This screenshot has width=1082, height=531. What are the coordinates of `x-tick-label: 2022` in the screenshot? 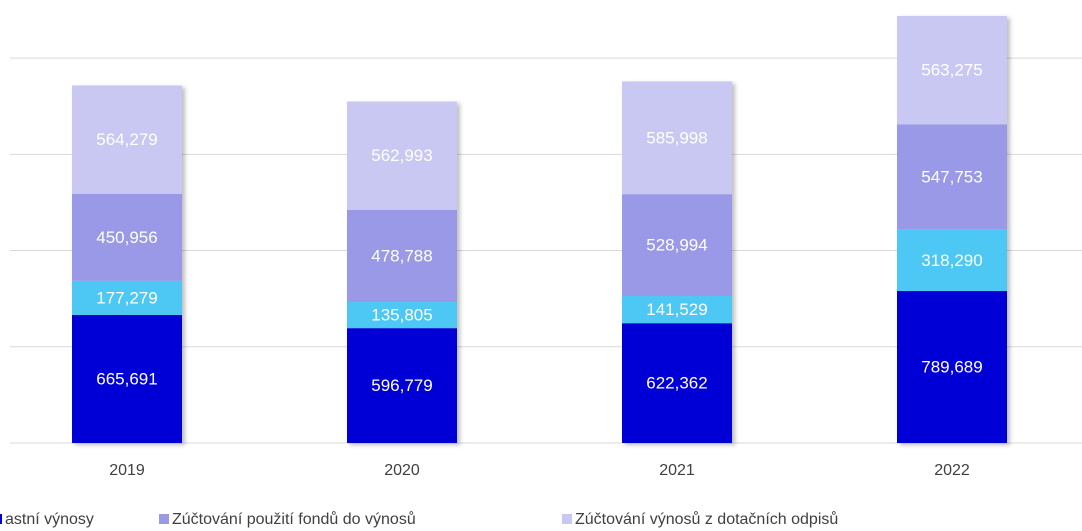 It's located at (952, 470).